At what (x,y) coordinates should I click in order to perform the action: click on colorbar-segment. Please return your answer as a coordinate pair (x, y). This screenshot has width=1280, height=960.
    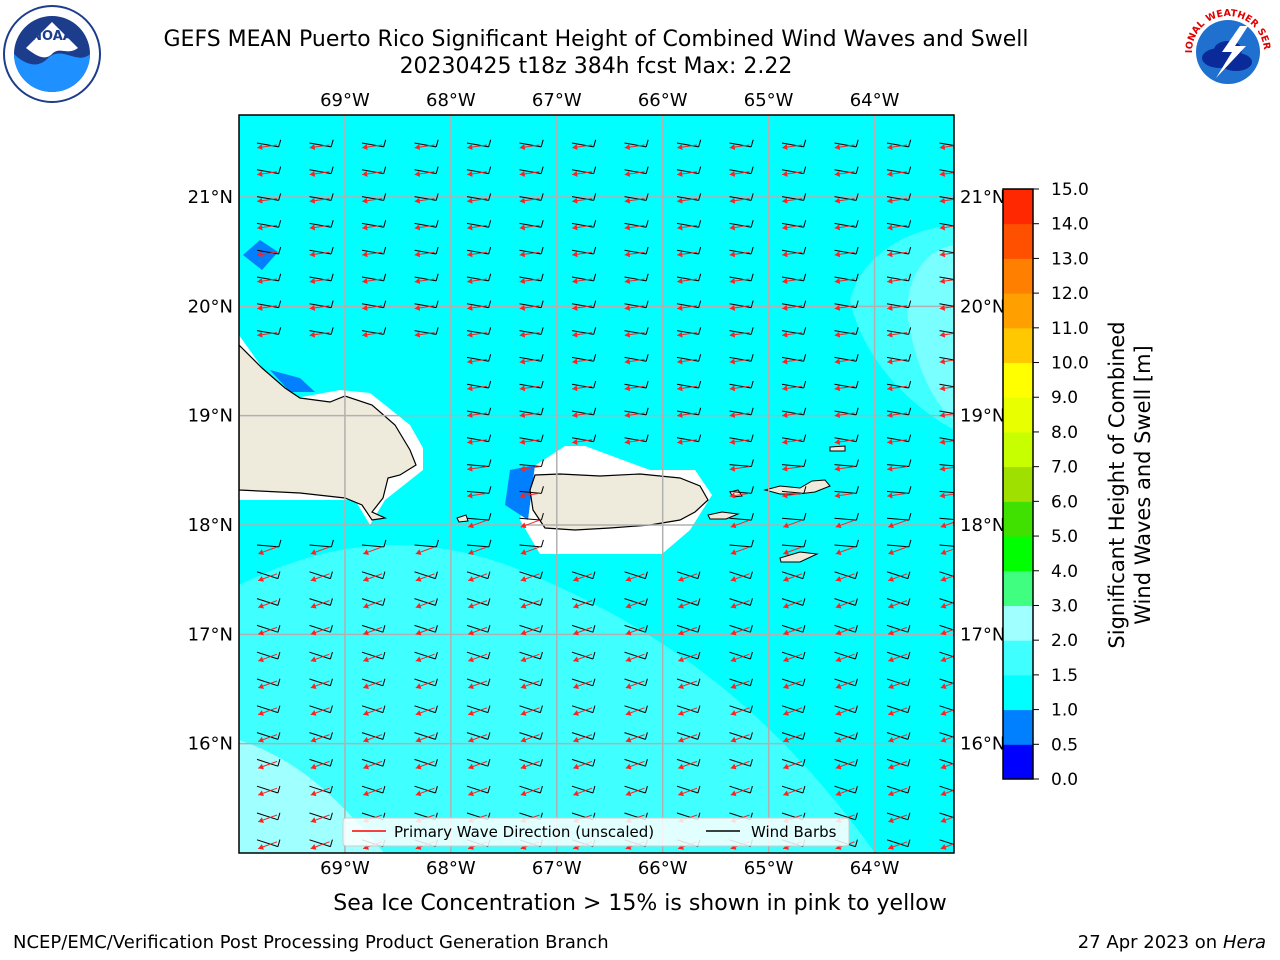
    Looking at the image, I should click on (1018, 484).